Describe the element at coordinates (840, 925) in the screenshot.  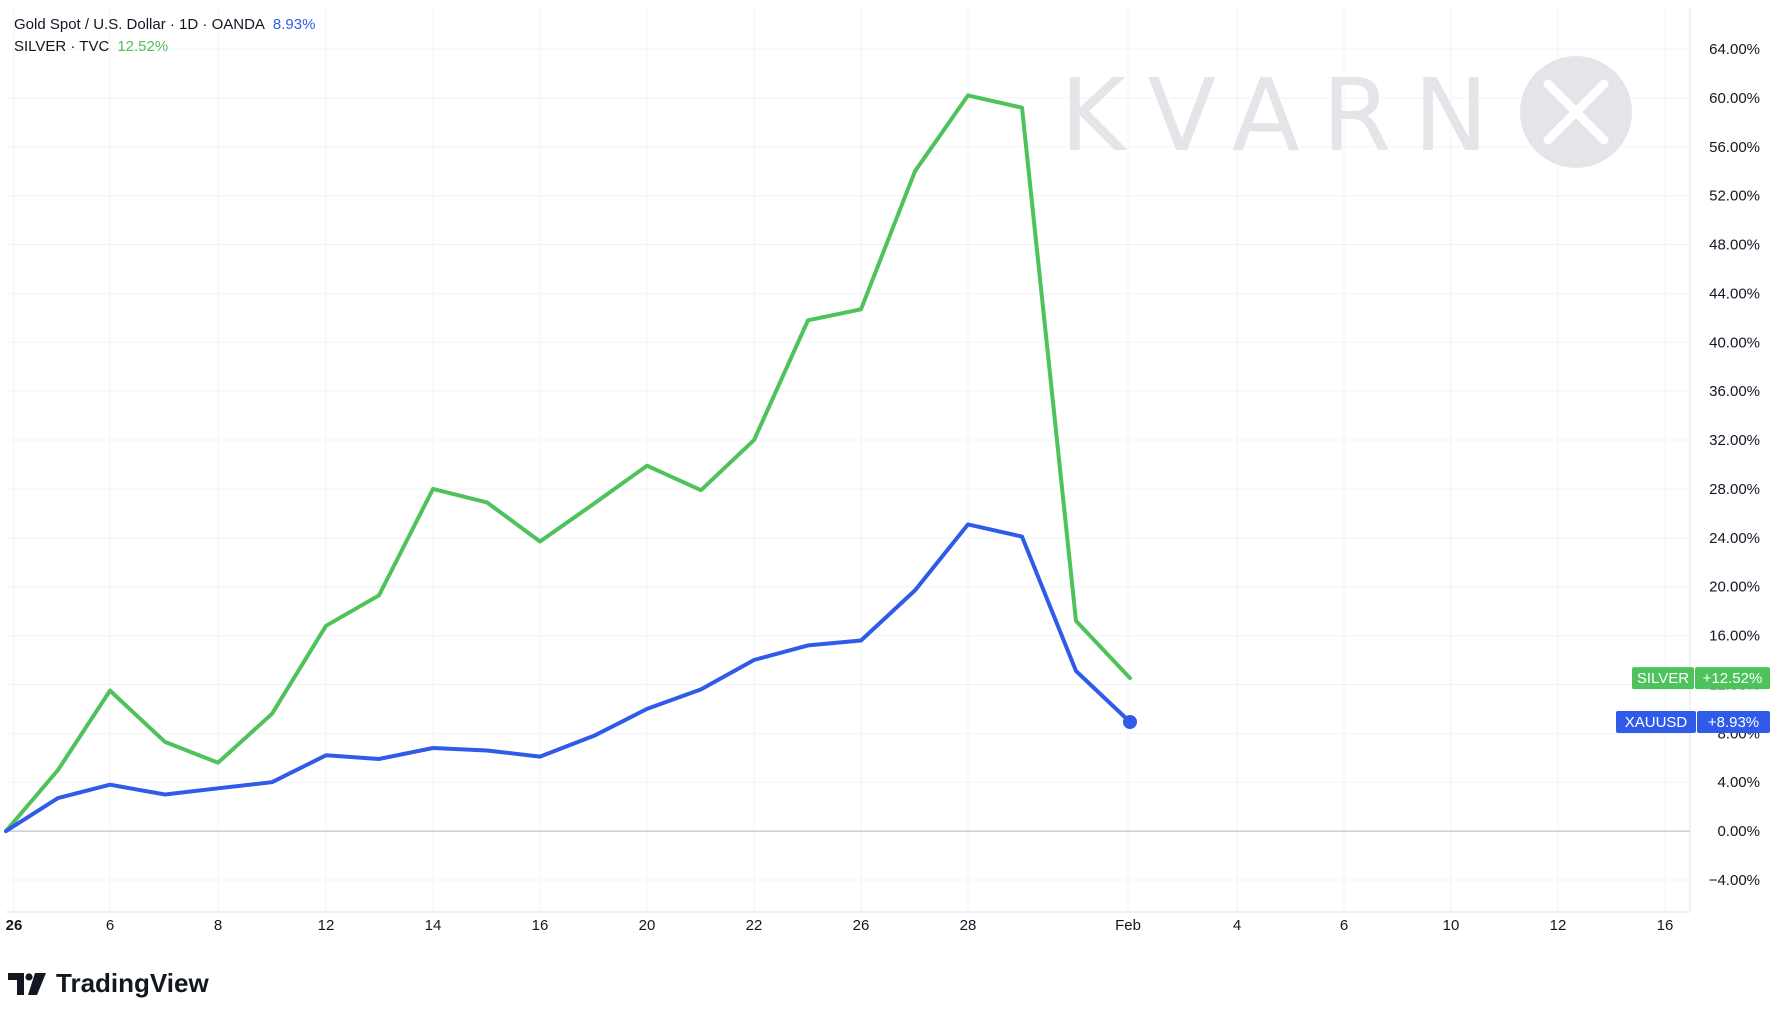
I see `x-axis: 26 6 8 12 14 16 20 22 26 28 Feb 4 6 10 12 16` at that location.